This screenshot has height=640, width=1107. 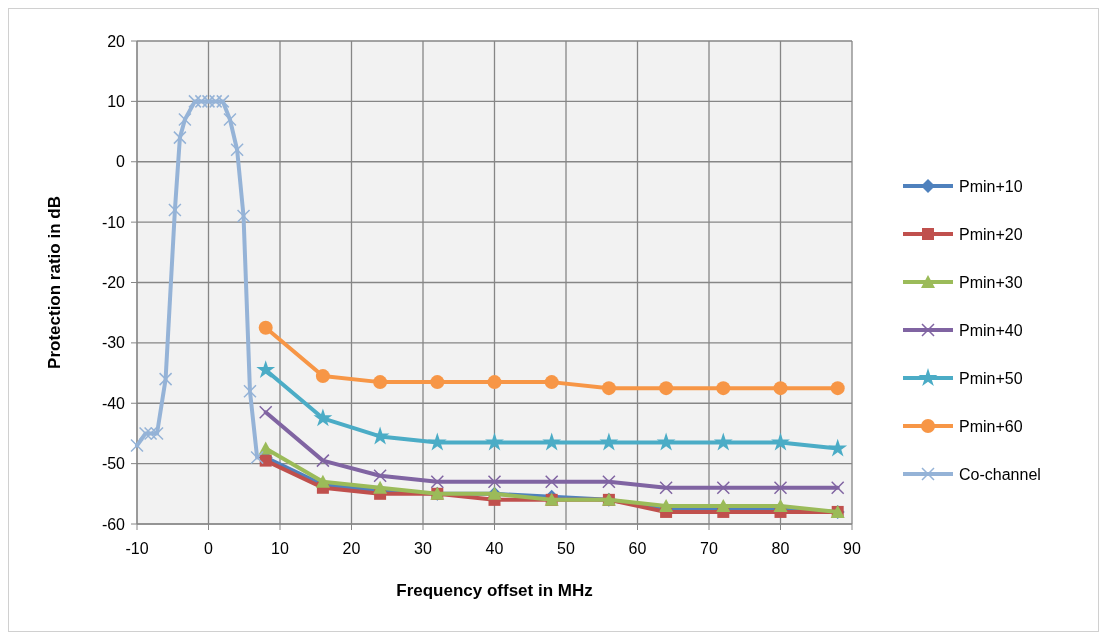 What do you see at coordinates (137, 548) in the screenshot?
I see `x-tick-label: -10` at bounding box center [137, 548].